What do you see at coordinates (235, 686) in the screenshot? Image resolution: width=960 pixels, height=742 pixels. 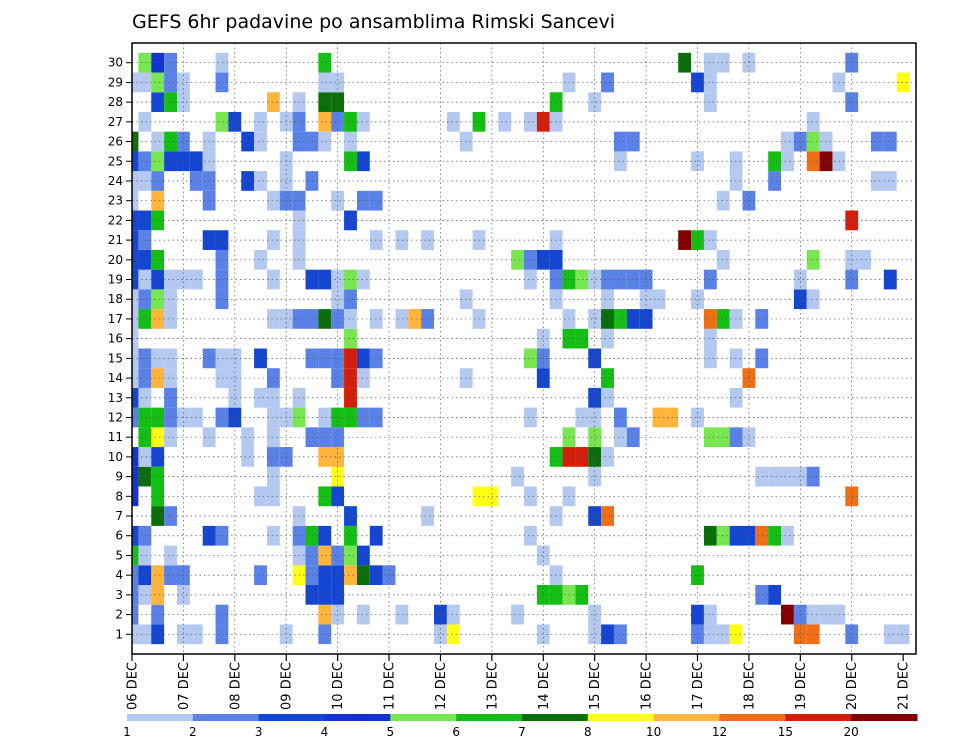 I see `x-tick-label: 08 DEC` at bounding box center [235, 686].